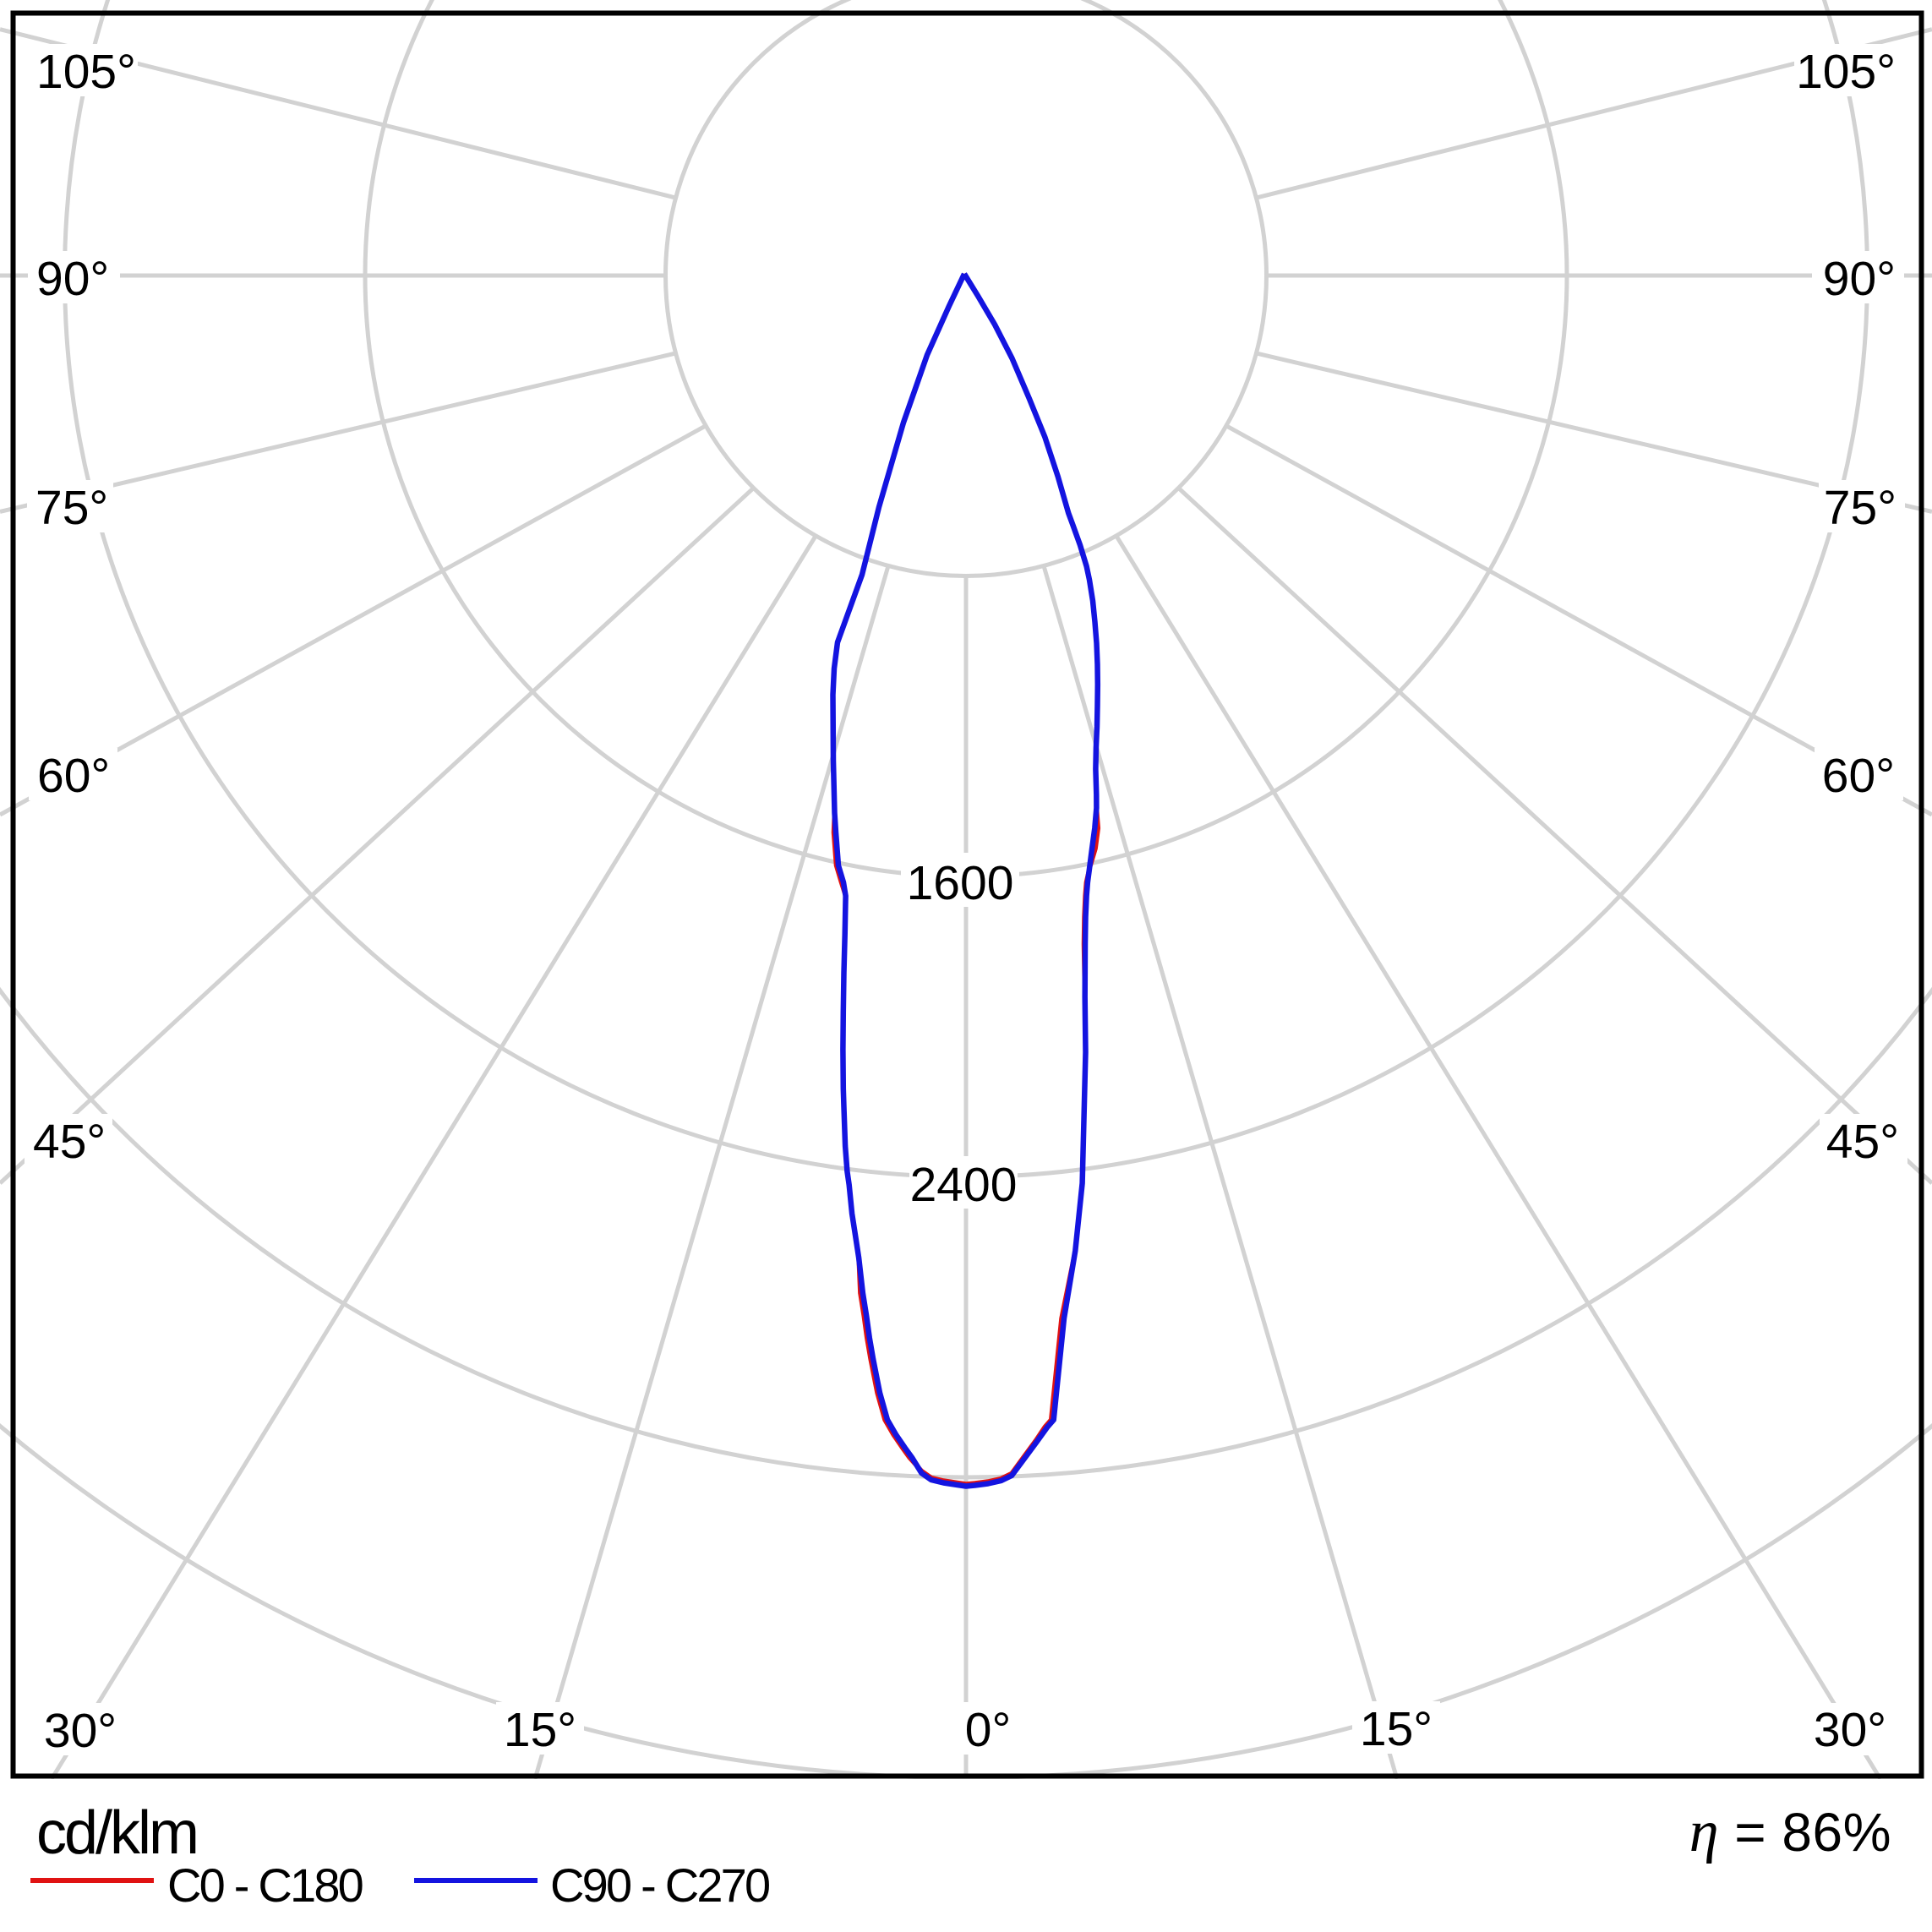  Describe the element at coordinates (116, 1833) in the screenshot. I see `svg-text: cd/klm` at that location.